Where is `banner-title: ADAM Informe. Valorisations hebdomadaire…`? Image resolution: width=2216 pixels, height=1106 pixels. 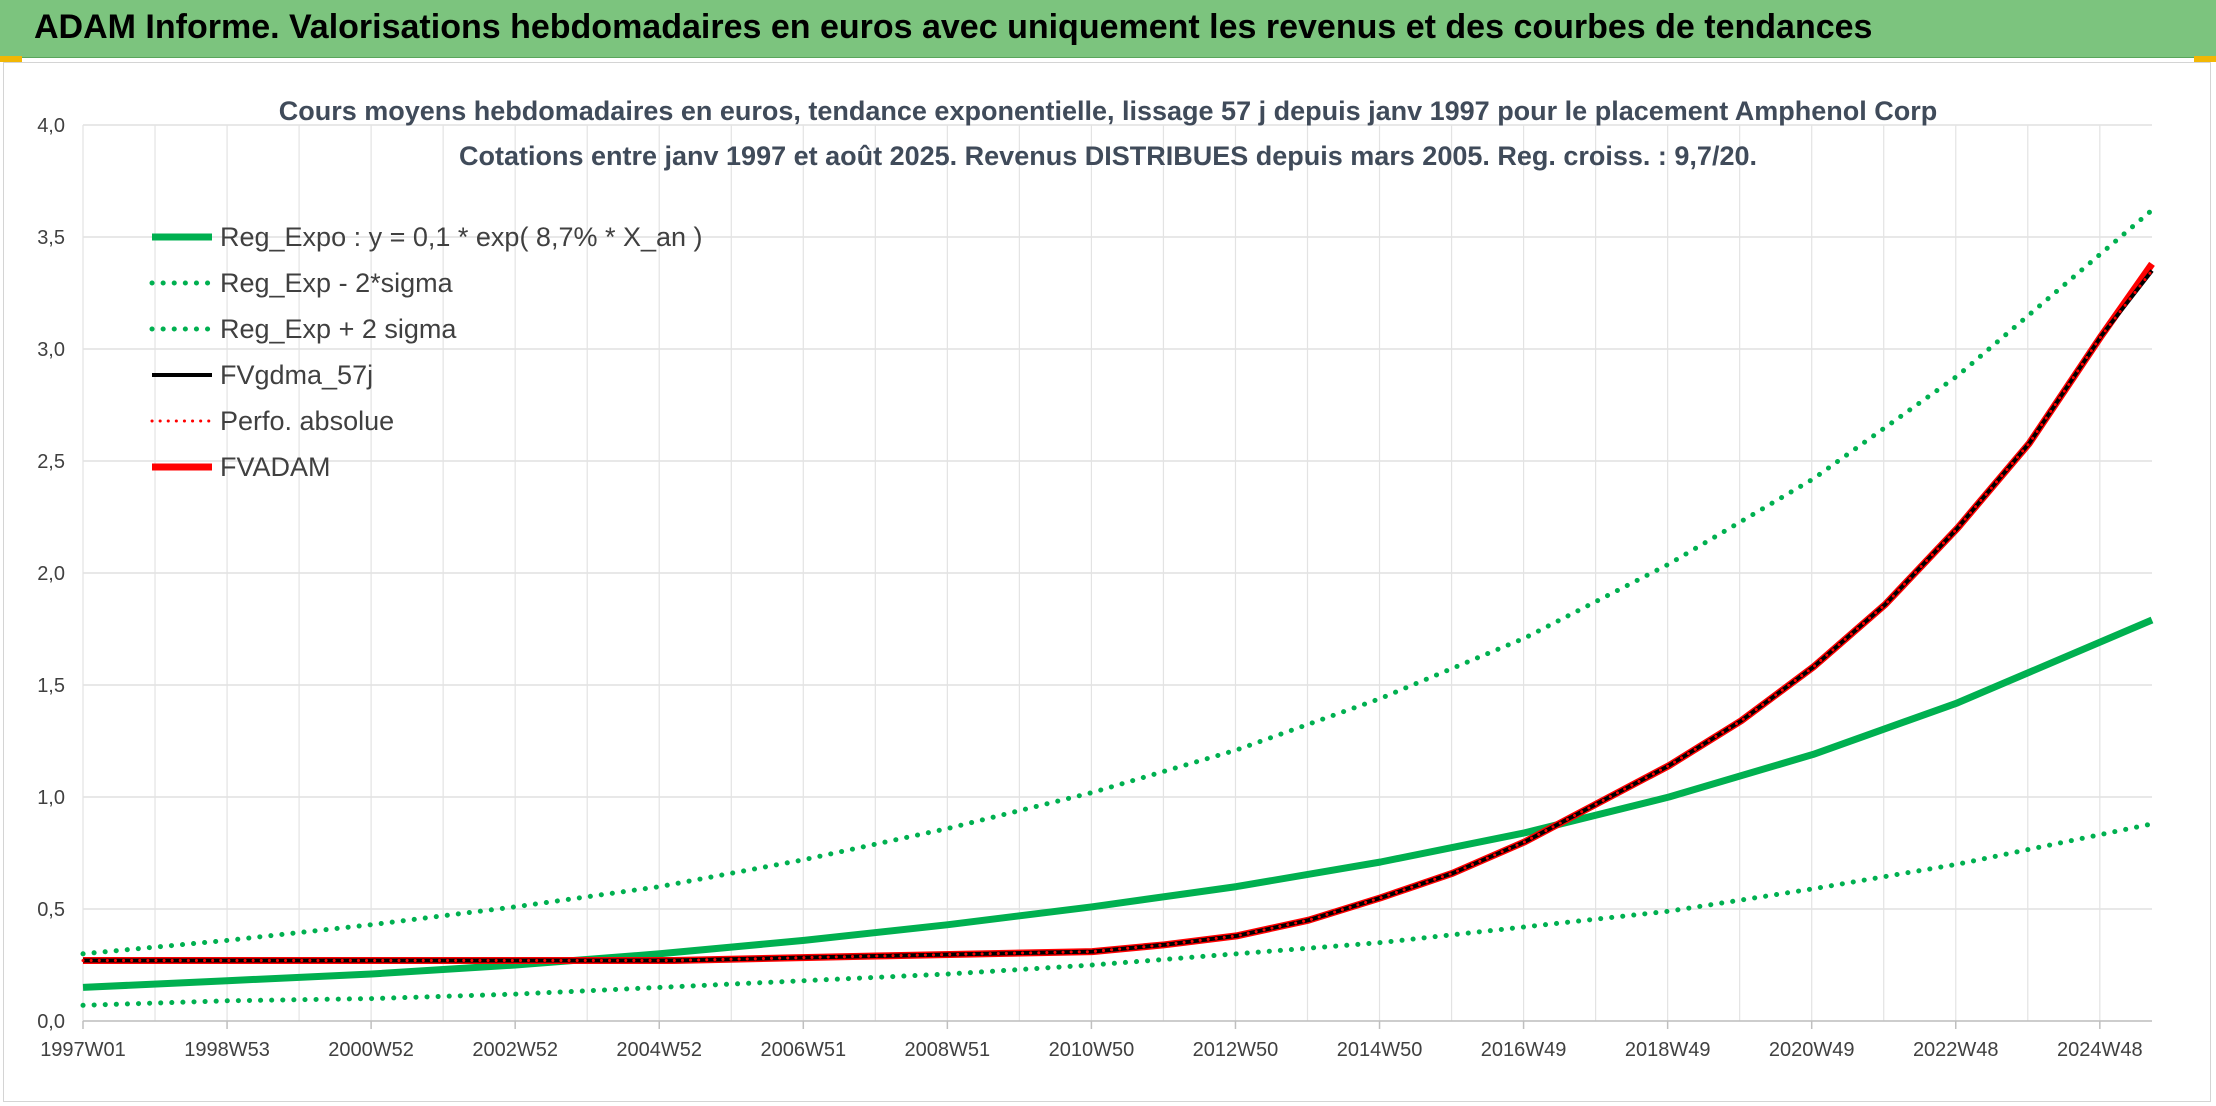 banner-title: ADAM Informe. Valorisations hebdomadaire… is located at coordinates (953, 27).